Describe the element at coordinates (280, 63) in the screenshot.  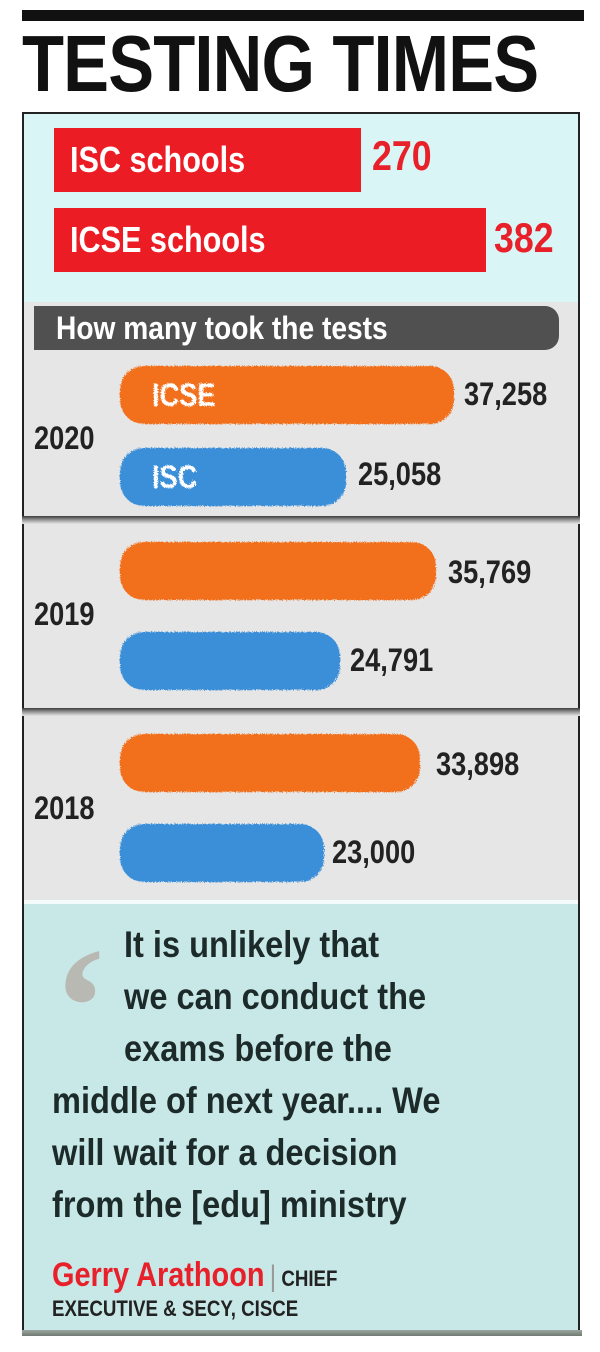
I see `chart-title: TESTING TIMES` at that location.